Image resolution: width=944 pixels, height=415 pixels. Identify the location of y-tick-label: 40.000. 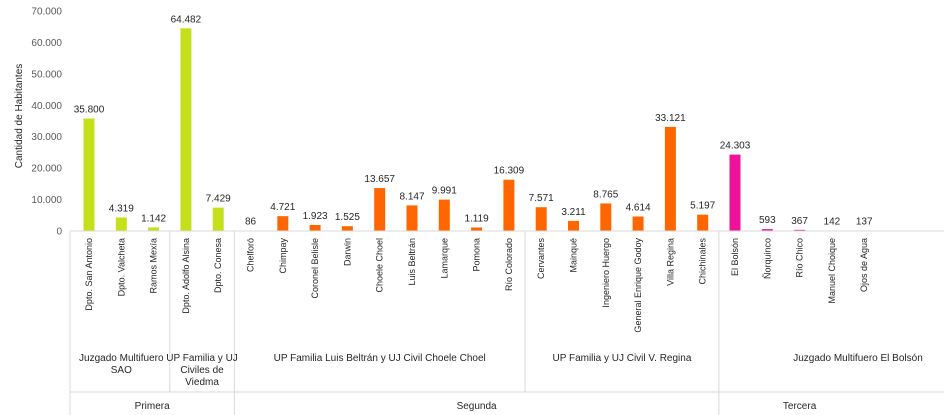
(46, 106).